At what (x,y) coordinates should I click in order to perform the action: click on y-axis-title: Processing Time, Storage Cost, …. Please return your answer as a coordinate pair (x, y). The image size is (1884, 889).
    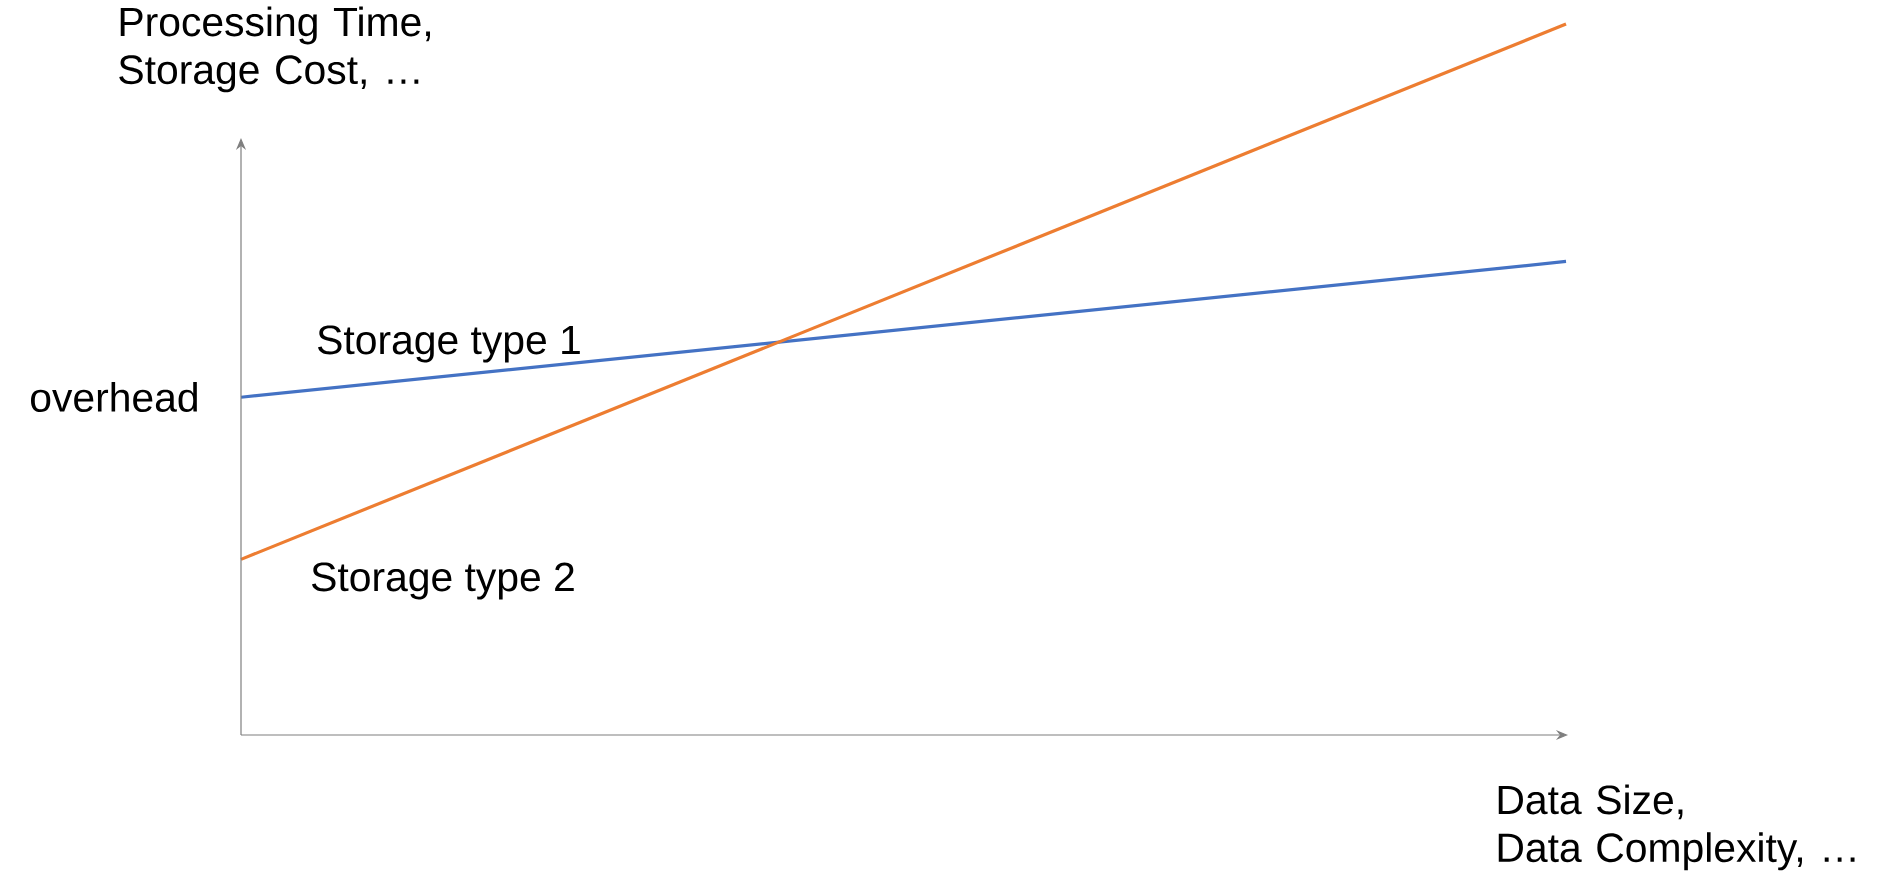
    Looking at the image, I should click on (275, 49).